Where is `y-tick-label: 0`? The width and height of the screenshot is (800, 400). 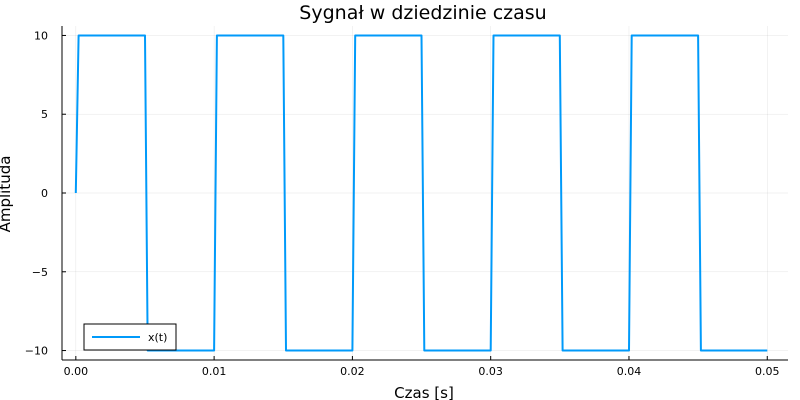
y-tick-label: 0 is located at coordinates (44, 193).